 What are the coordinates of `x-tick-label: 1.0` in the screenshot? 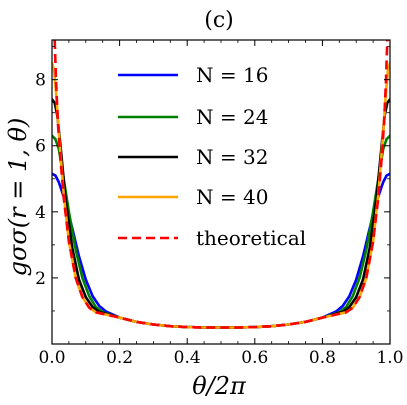 It's located at (389, 358).